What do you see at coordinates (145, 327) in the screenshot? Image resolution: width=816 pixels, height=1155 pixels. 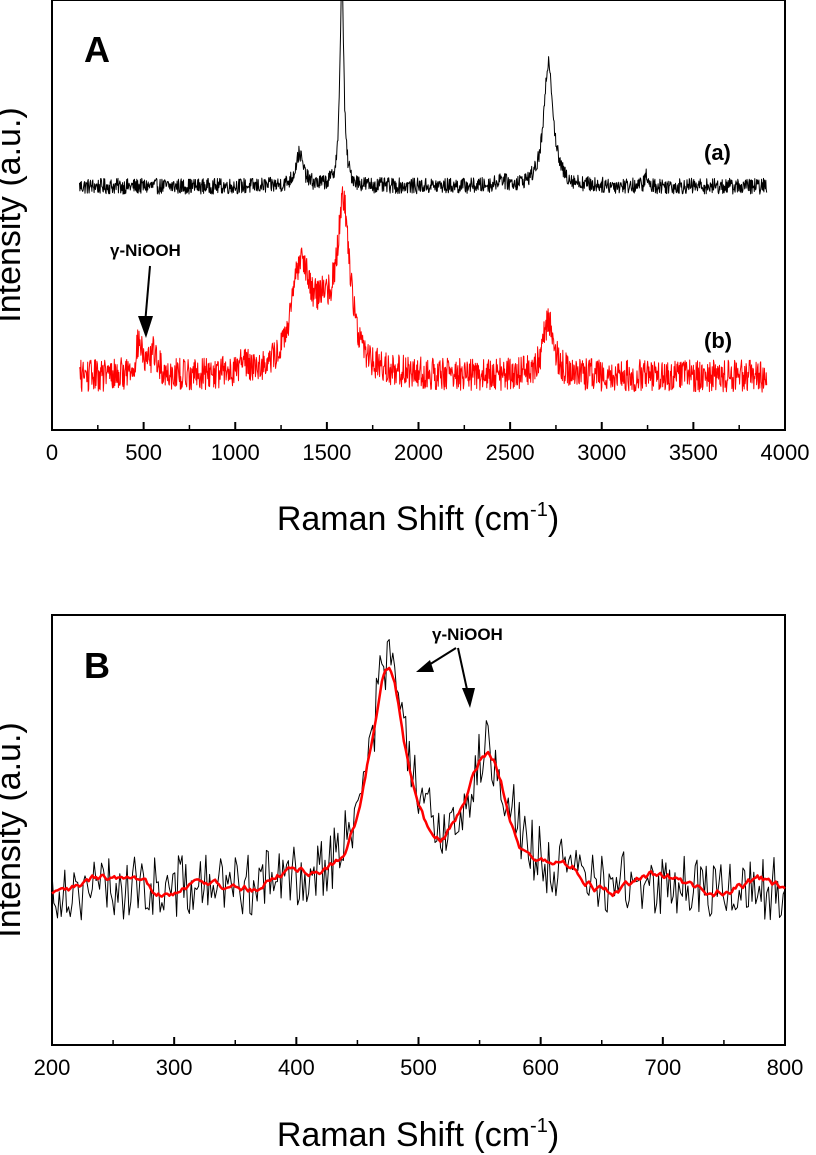 I see `panel-a-annotation-arrowhead` at bounding box center [145, 327].